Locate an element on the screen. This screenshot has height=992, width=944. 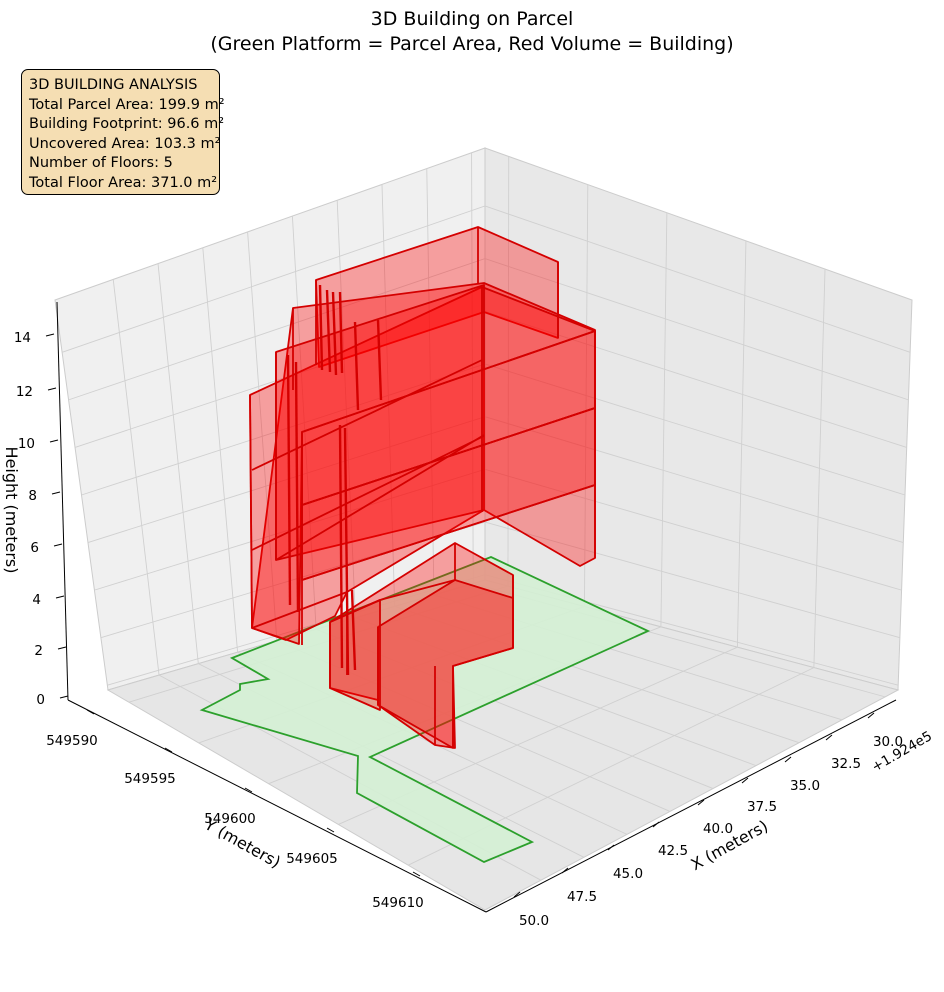
info-heading: 3D BUILDING ANALYSIS is located at coordinates (113, 85).